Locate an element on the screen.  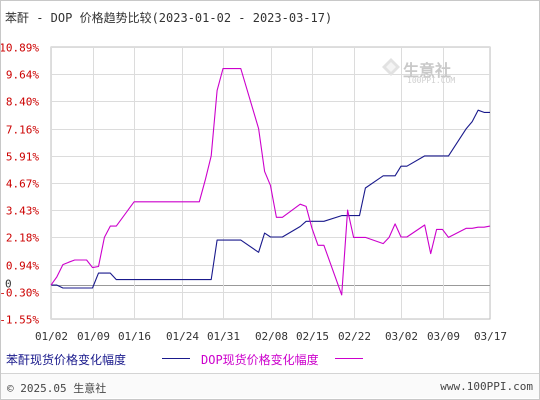
watermark-brand: 生意社 is located at coordinates (427, 70).